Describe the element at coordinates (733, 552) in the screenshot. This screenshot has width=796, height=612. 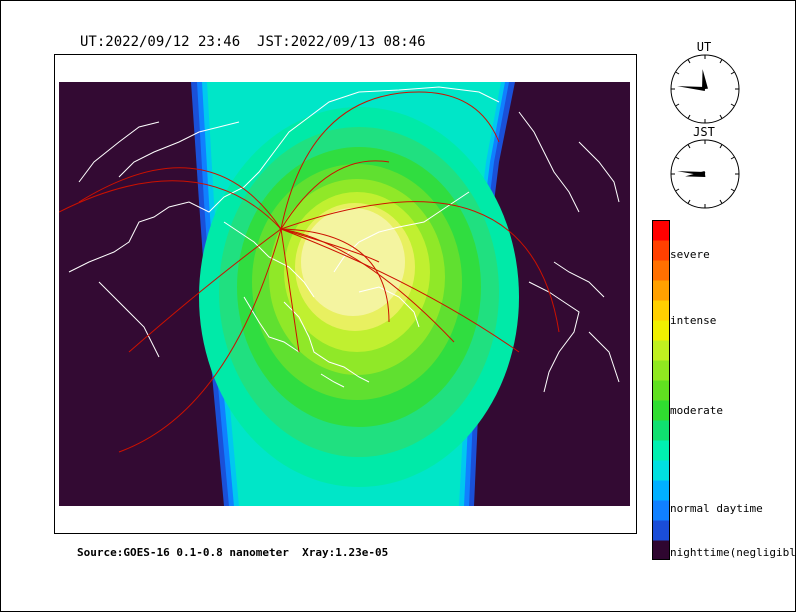
I see `legend-nighttime: nighttime(negligible)` at that location.